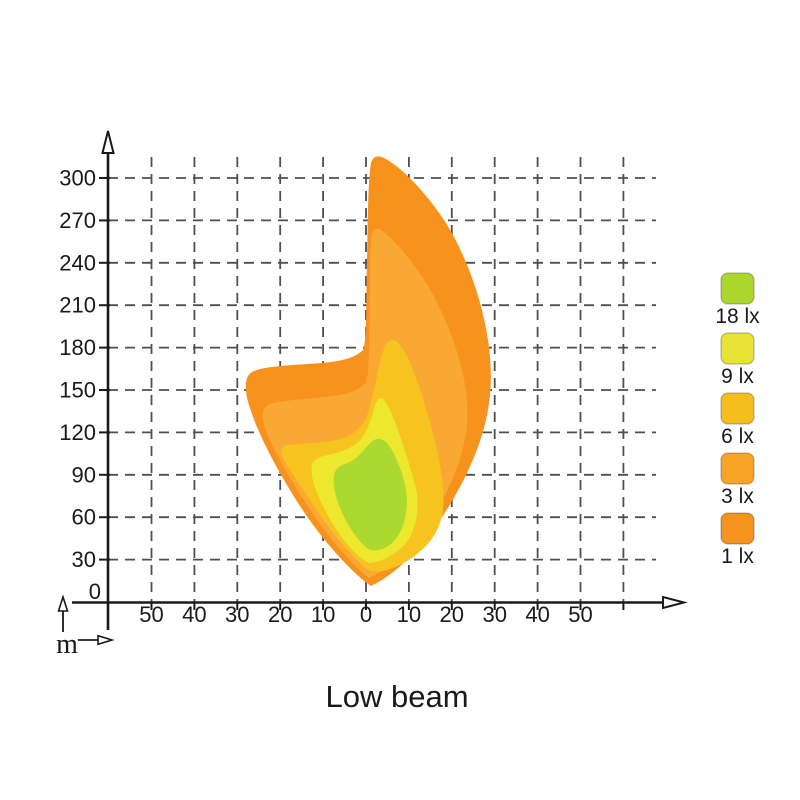  Describe the element at coordinates (77, 347) in the screenshot. I see `y-tick-label: 180` at that location.